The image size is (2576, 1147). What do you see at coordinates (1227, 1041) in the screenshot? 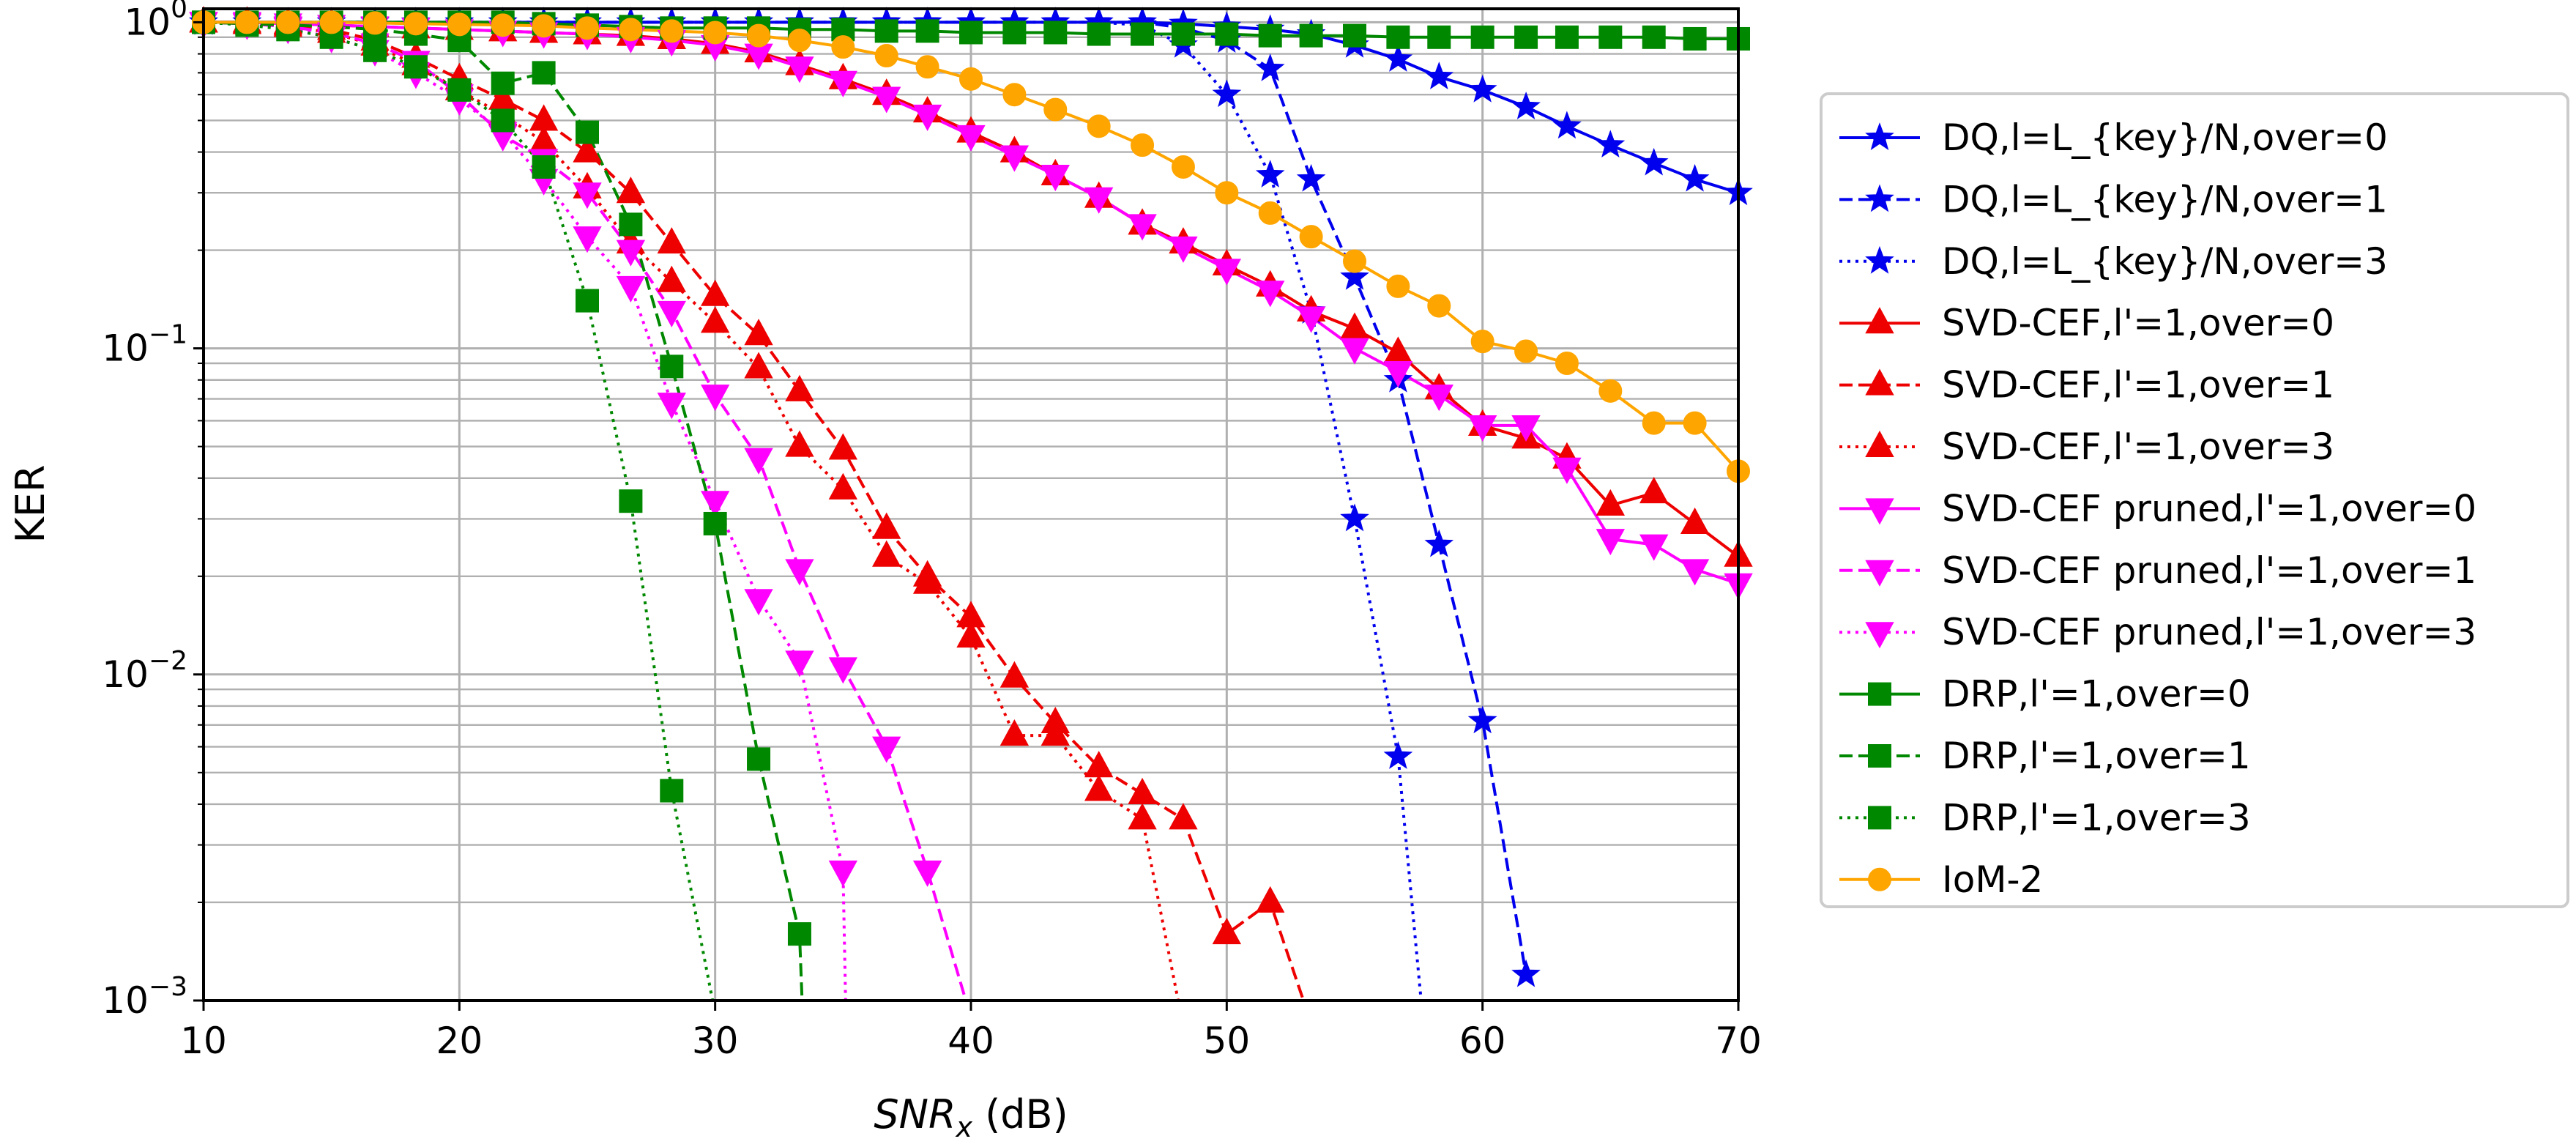
I see `x-tick-label: 50` at bounding box center [1227, 1041].